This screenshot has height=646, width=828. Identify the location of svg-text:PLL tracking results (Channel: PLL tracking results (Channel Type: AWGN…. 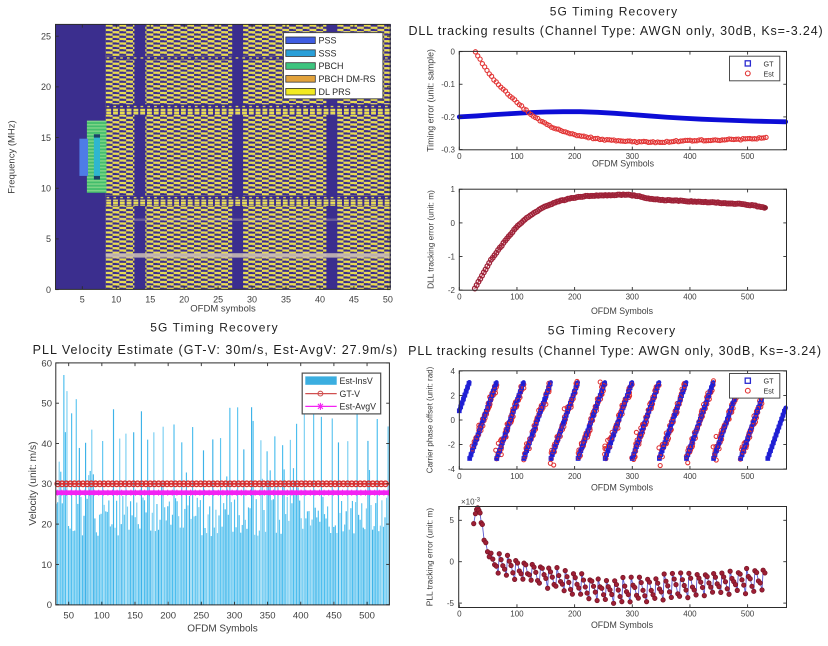
(615, 351).